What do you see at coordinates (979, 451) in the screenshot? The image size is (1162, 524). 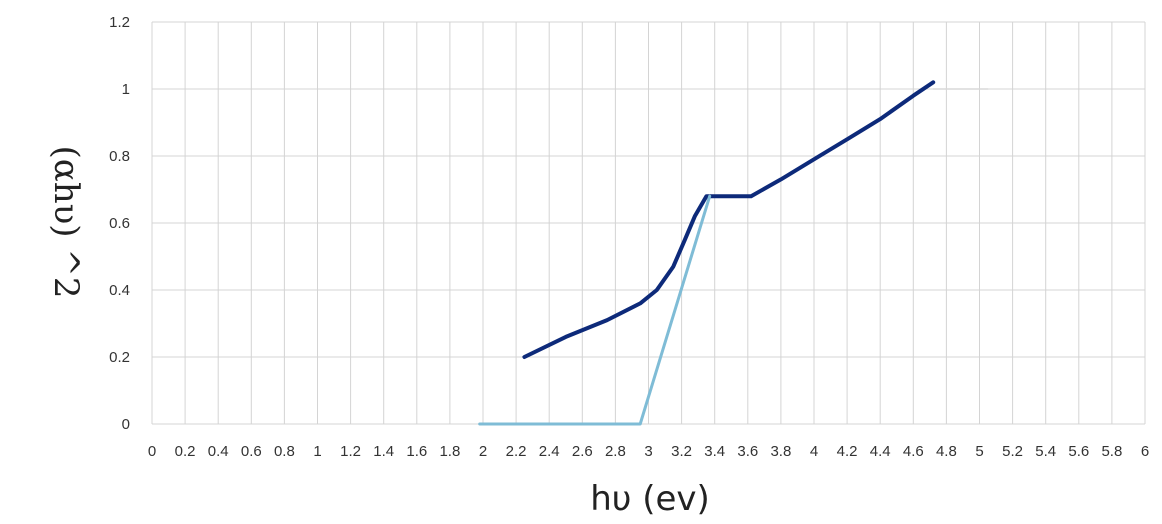 I see `x-tick-label: 5` at bounding box center [979, 451].